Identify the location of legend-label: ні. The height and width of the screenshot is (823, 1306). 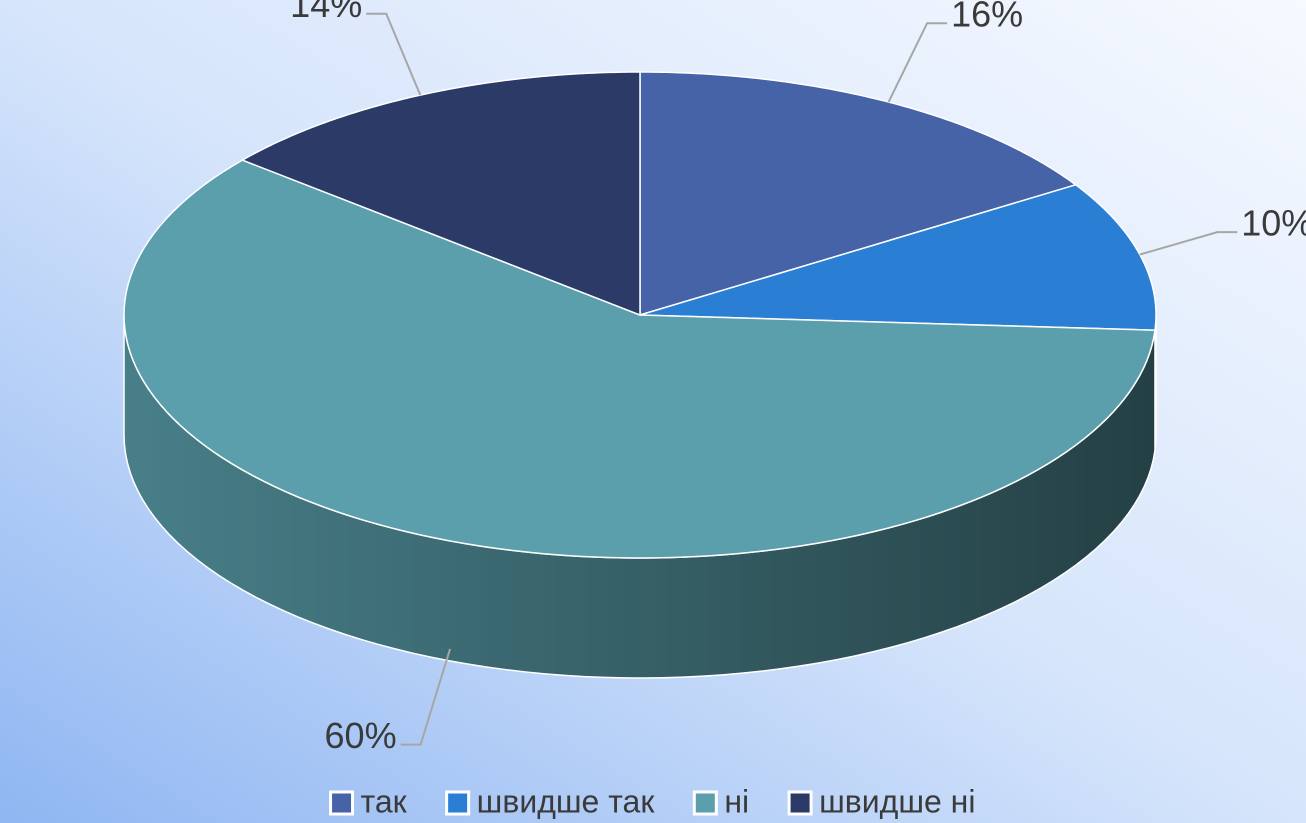
(736, 801).